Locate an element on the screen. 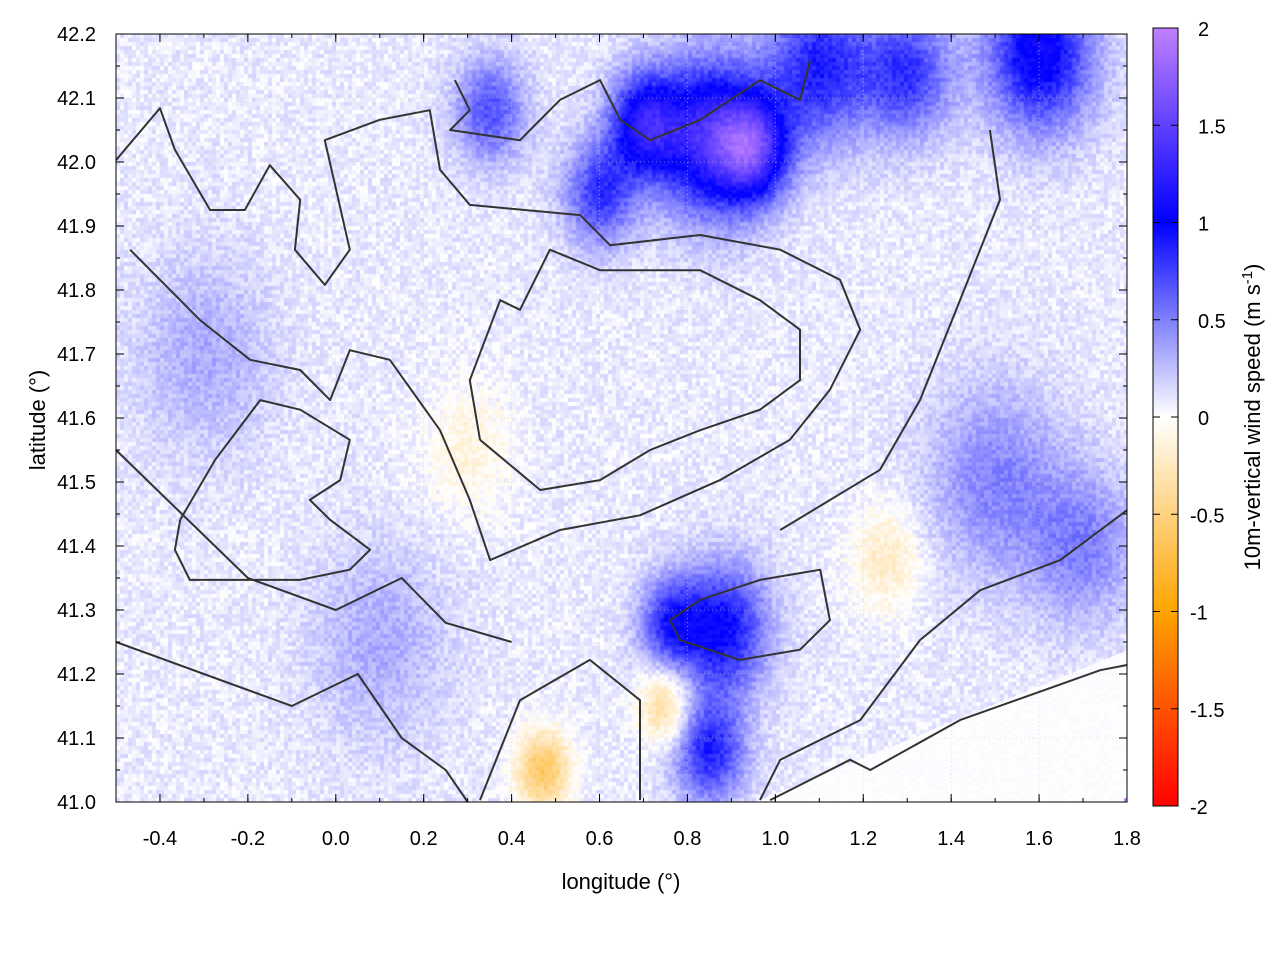 Image resolution: width=1280 pixels, height=960 pixels. y-tick-label: 42.0 is located at coordinates (76, 163).